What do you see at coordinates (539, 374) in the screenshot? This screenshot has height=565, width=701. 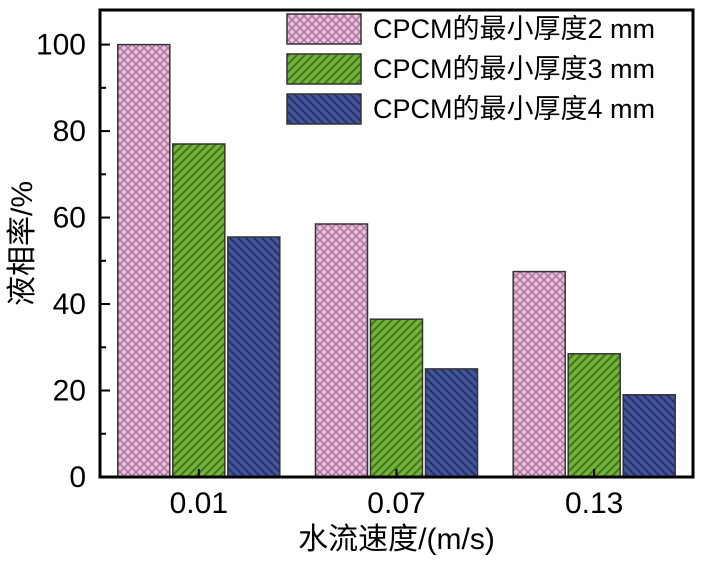 I see `bar-series0-cat2` at bounding box center [539, 374].